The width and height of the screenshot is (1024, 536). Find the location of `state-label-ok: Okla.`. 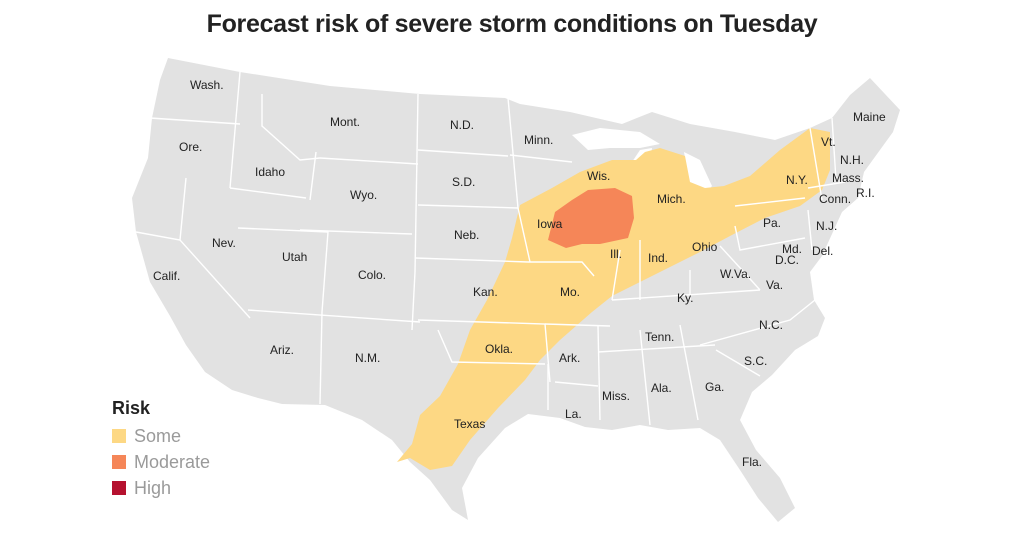

state-label-ok: Okla. is located at coordinates (499, 349).